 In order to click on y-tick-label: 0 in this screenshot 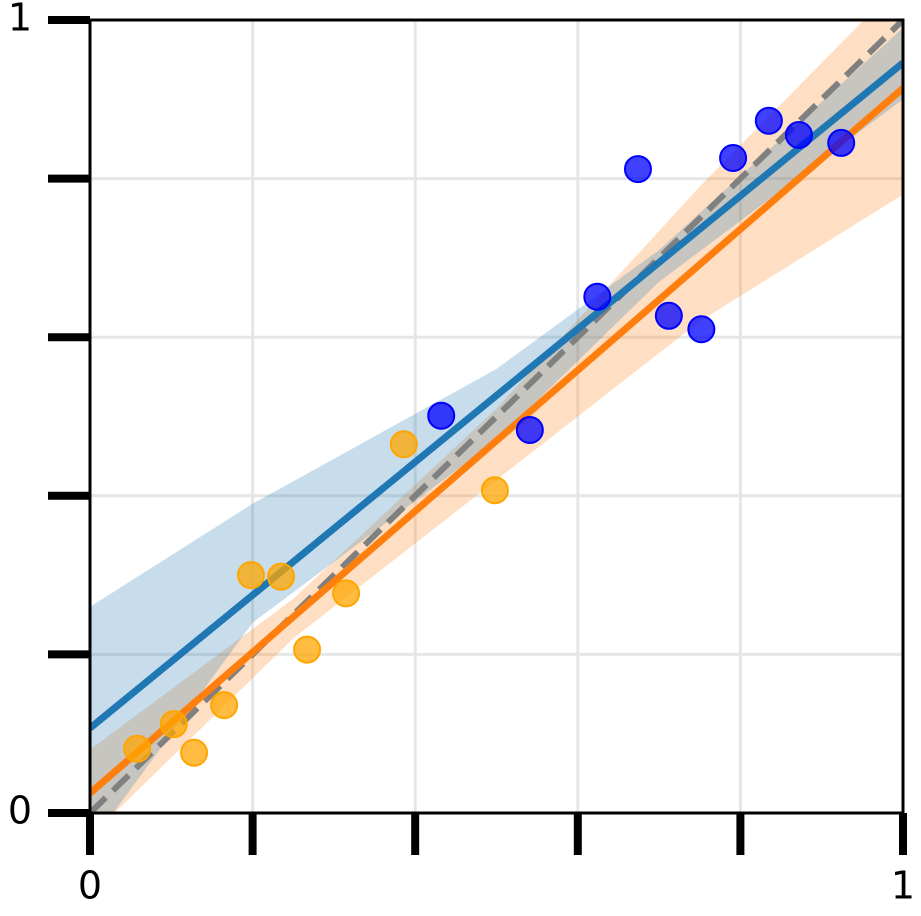, I will do `click(20, 811)`.